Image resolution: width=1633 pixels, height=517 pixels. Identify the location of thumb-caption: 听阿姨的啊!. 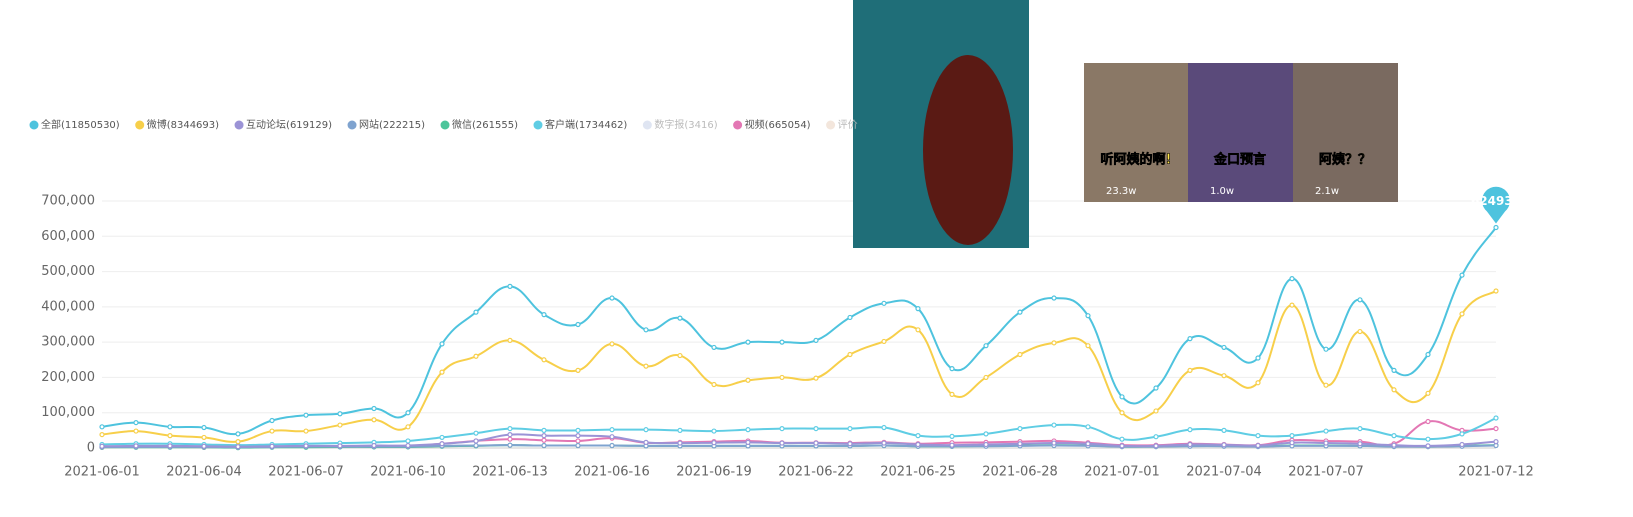
(1136, 160).